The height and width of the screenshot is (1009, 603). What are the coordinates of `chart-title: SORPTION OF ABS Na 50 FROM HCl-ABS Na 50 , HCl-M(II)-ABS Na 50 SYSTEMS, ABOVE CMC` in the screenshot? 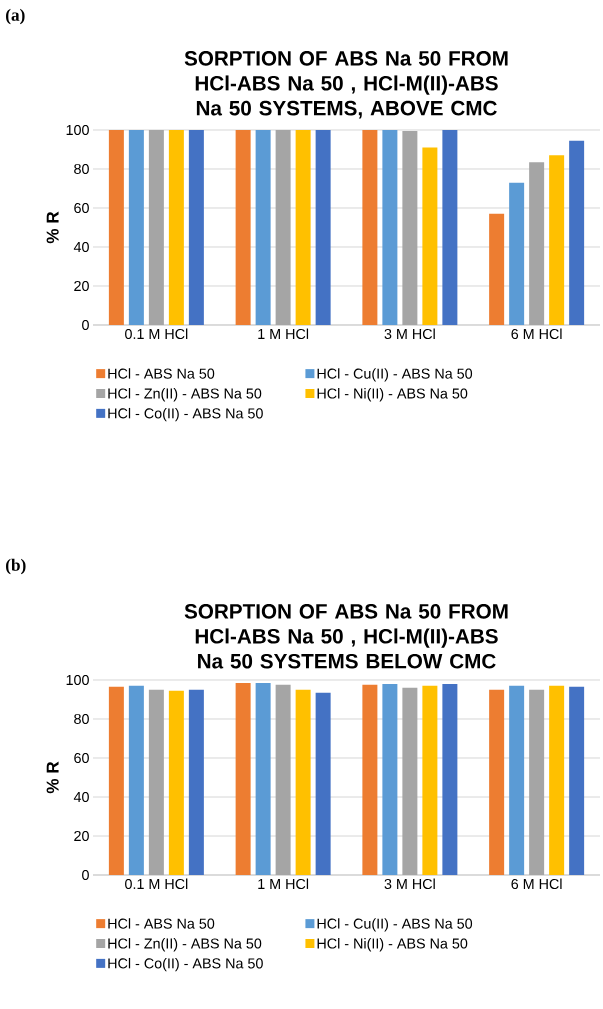 It's located at (346, 85).